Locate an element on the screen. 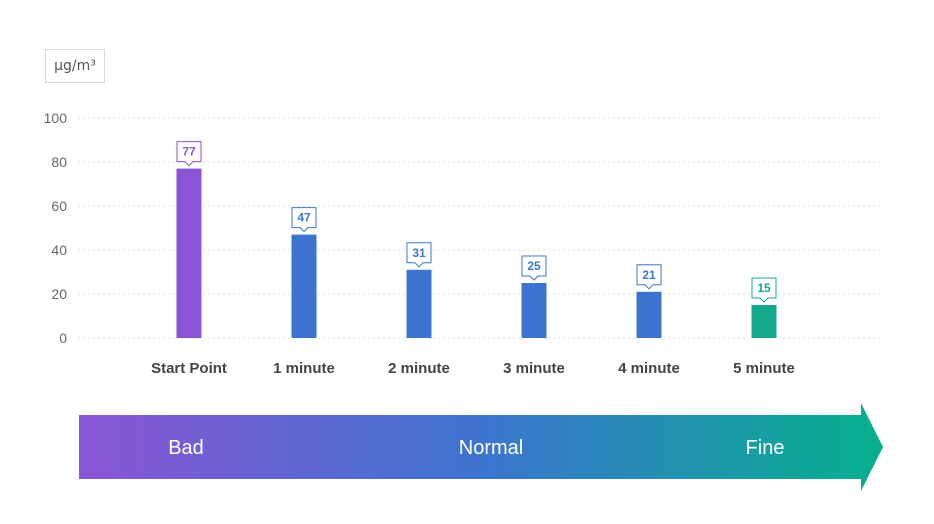  y-tick-label: 0 is located at coordinates (63, 338).